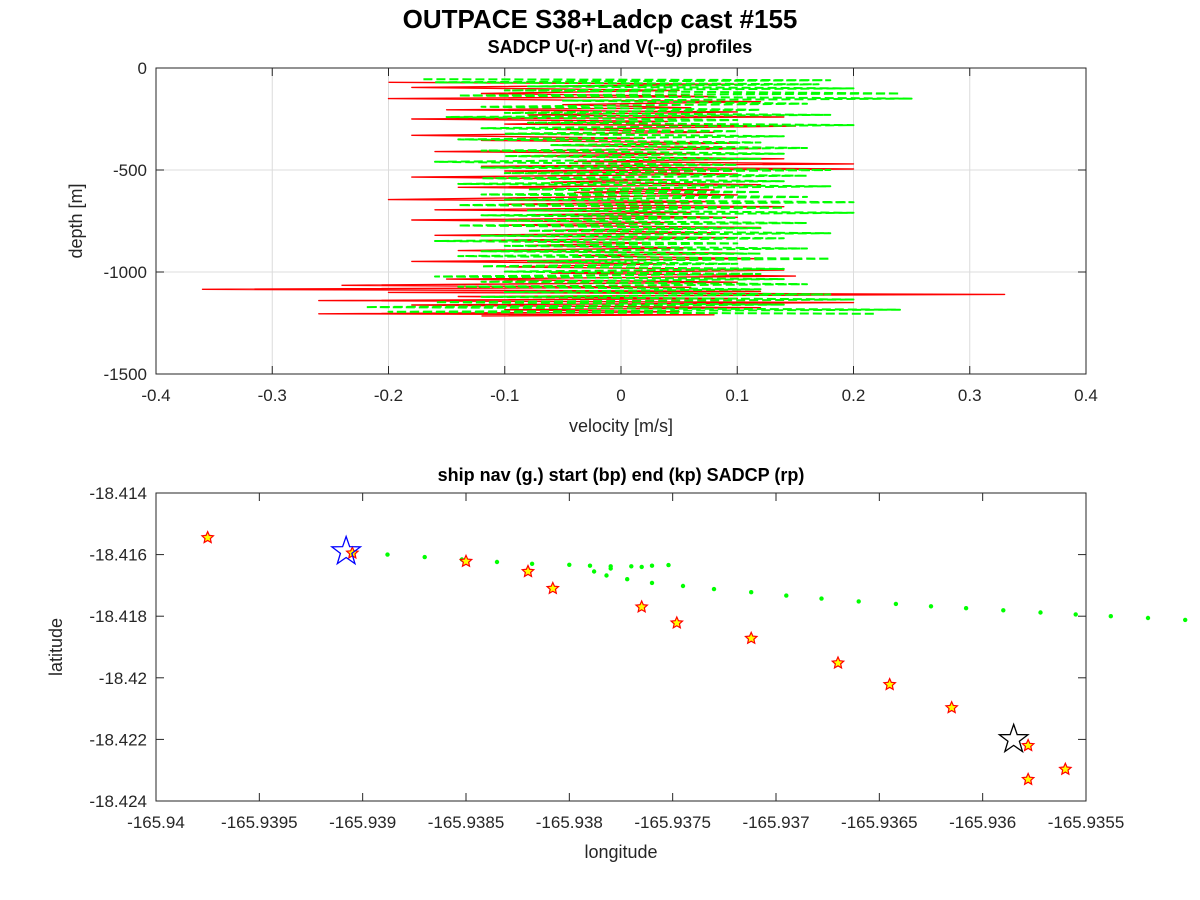  What do you see at coordinates (620, 395) in the screenshot?
I see `profile-x-tick-label: 0` at bounding box center [620, 395].